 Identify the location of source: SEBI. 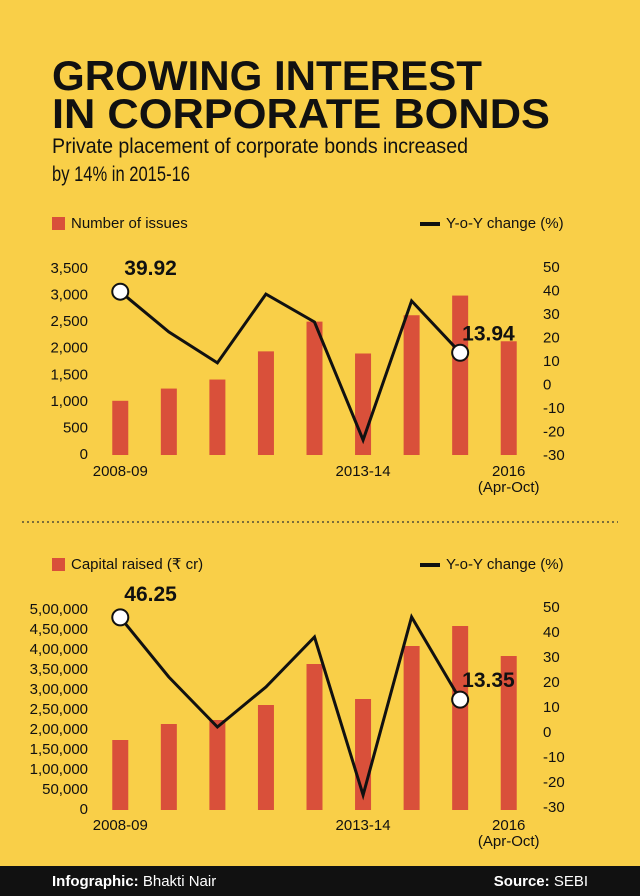
(571, 881).